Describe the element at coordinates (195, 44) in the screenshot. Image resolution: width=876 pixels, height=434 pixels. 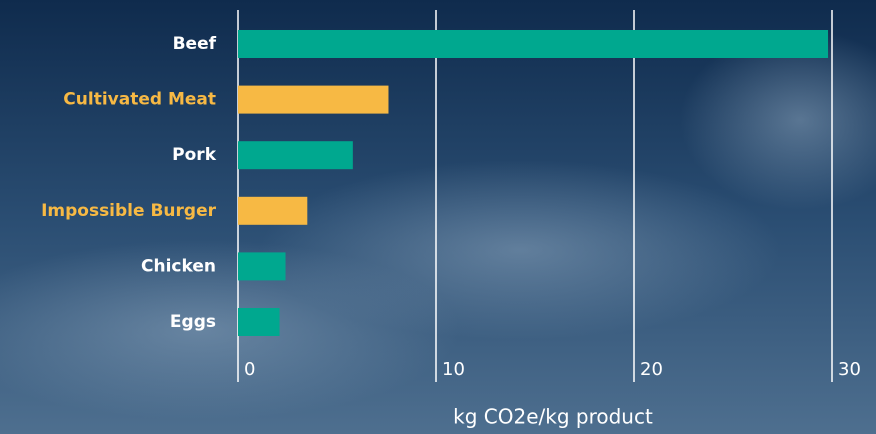
I see `y-tick-label: Beef` at that location.